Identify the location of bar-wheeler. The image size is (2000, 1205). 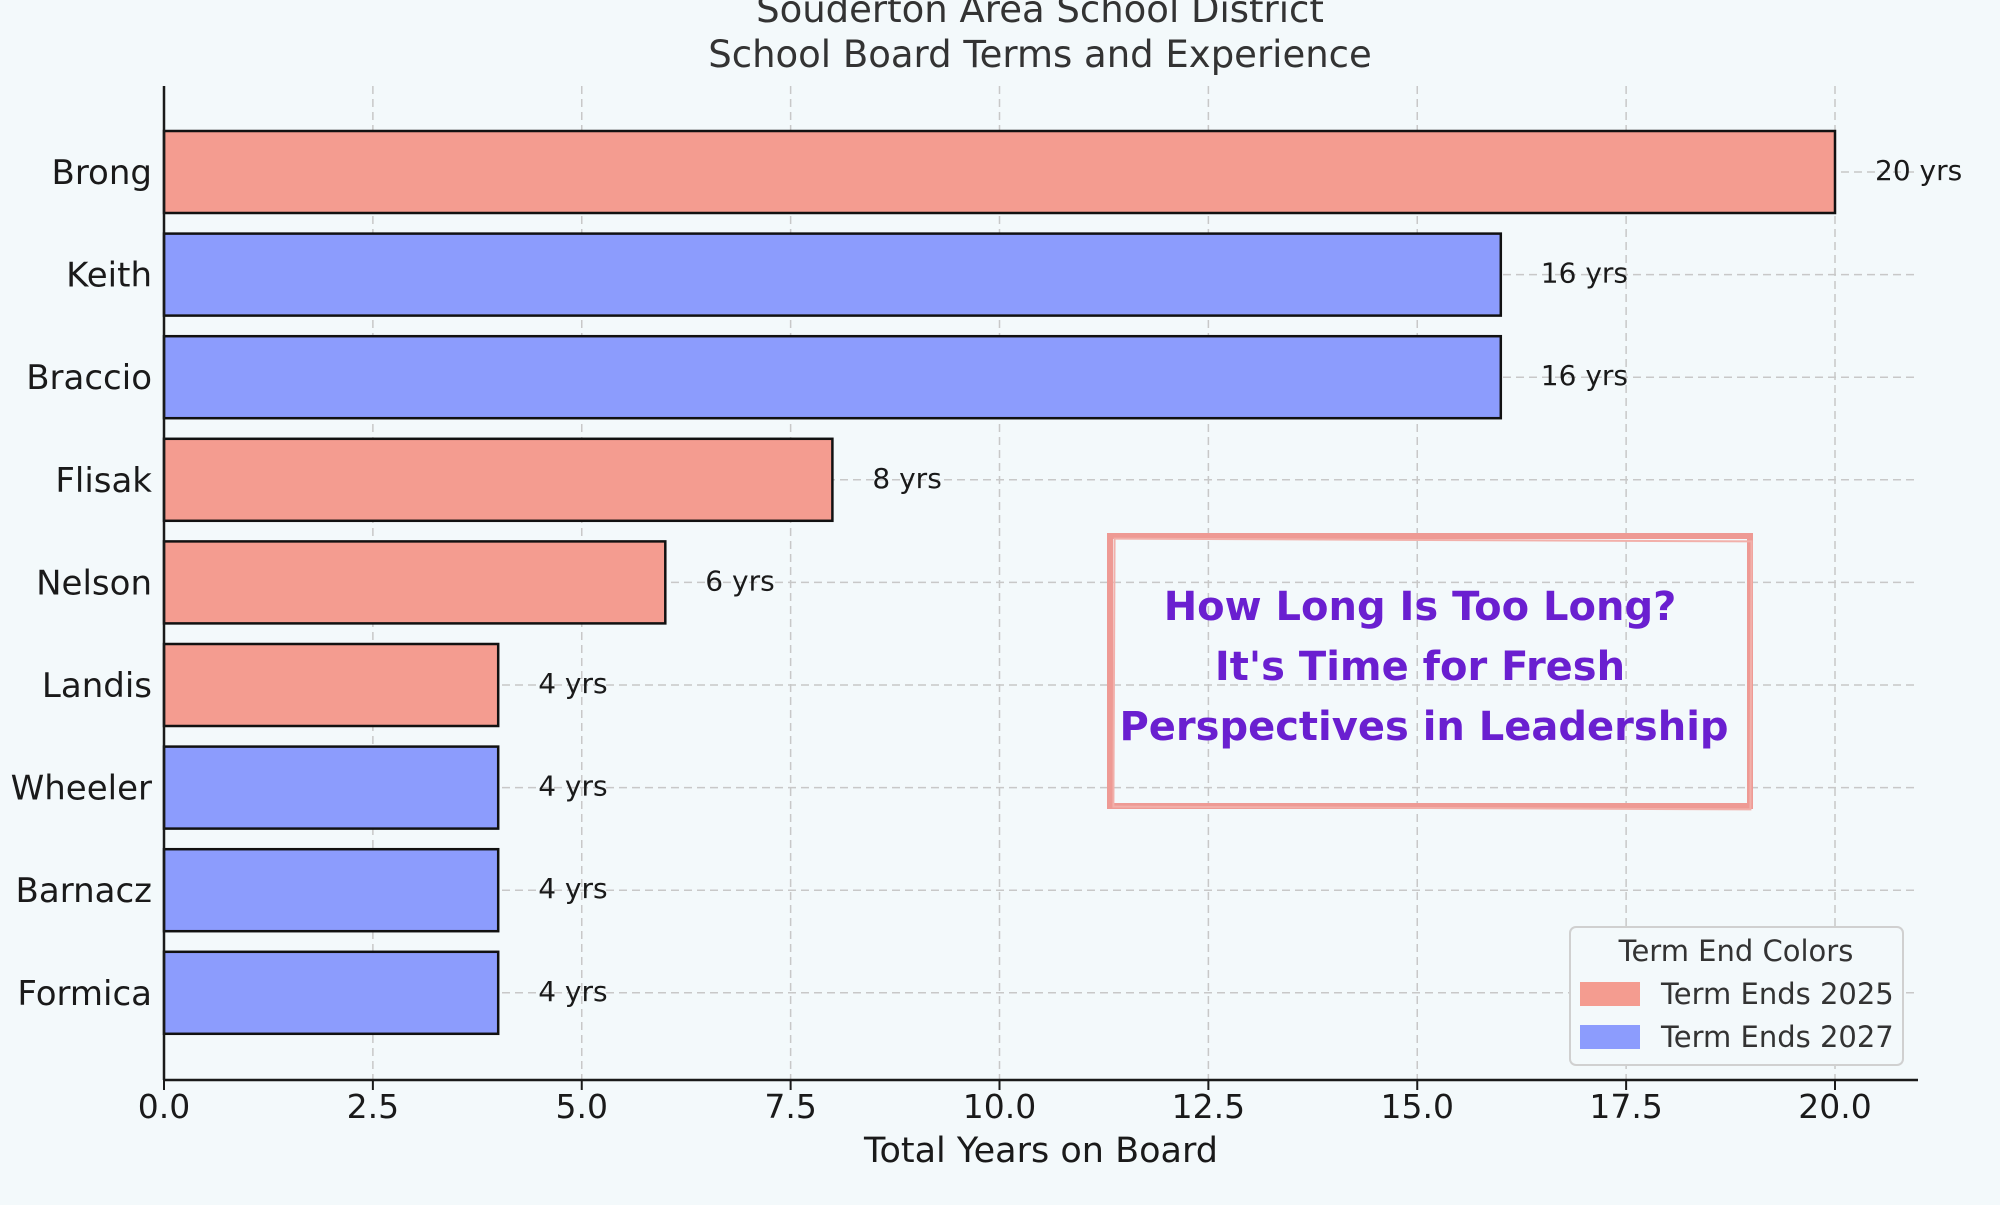
(331, 787).